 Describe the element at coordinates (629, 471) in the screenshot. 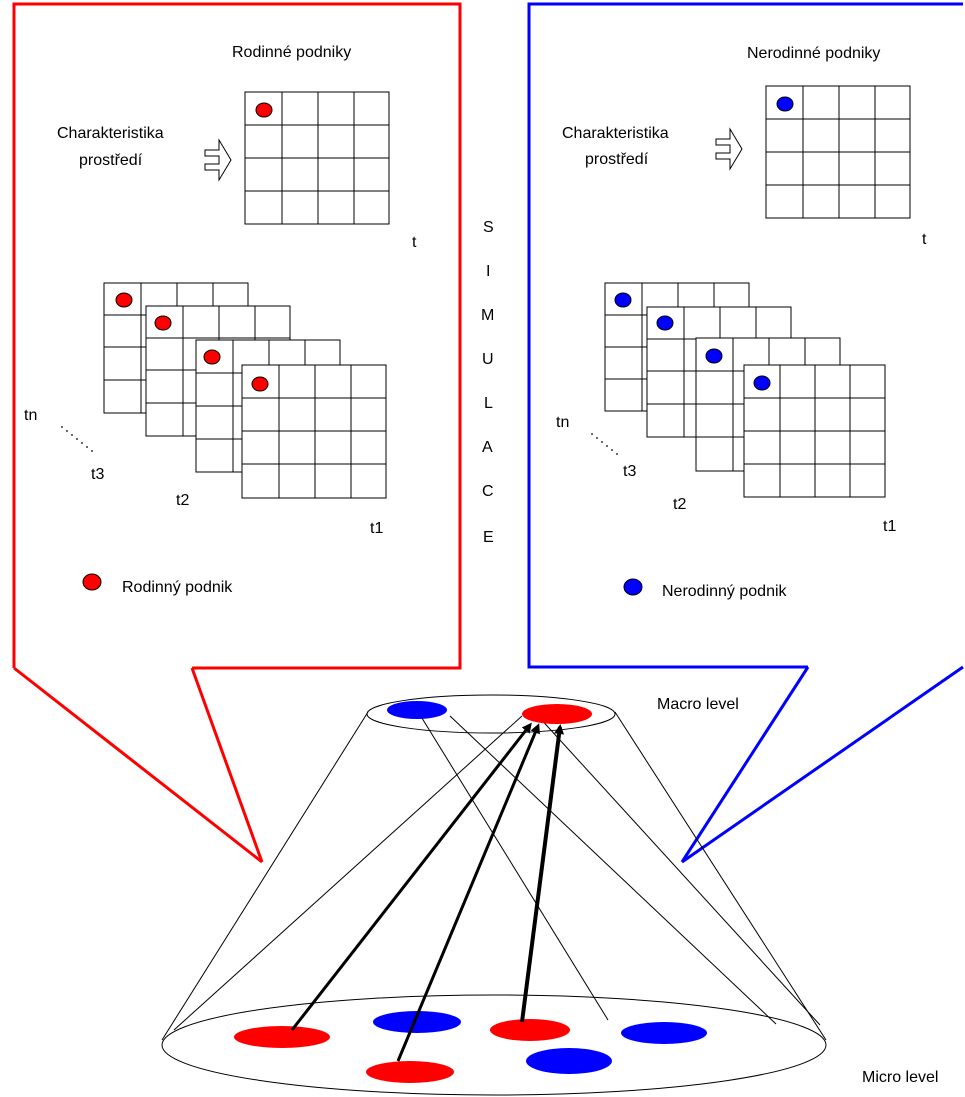

I see `nonfamily-time-t3: t3` at that location.